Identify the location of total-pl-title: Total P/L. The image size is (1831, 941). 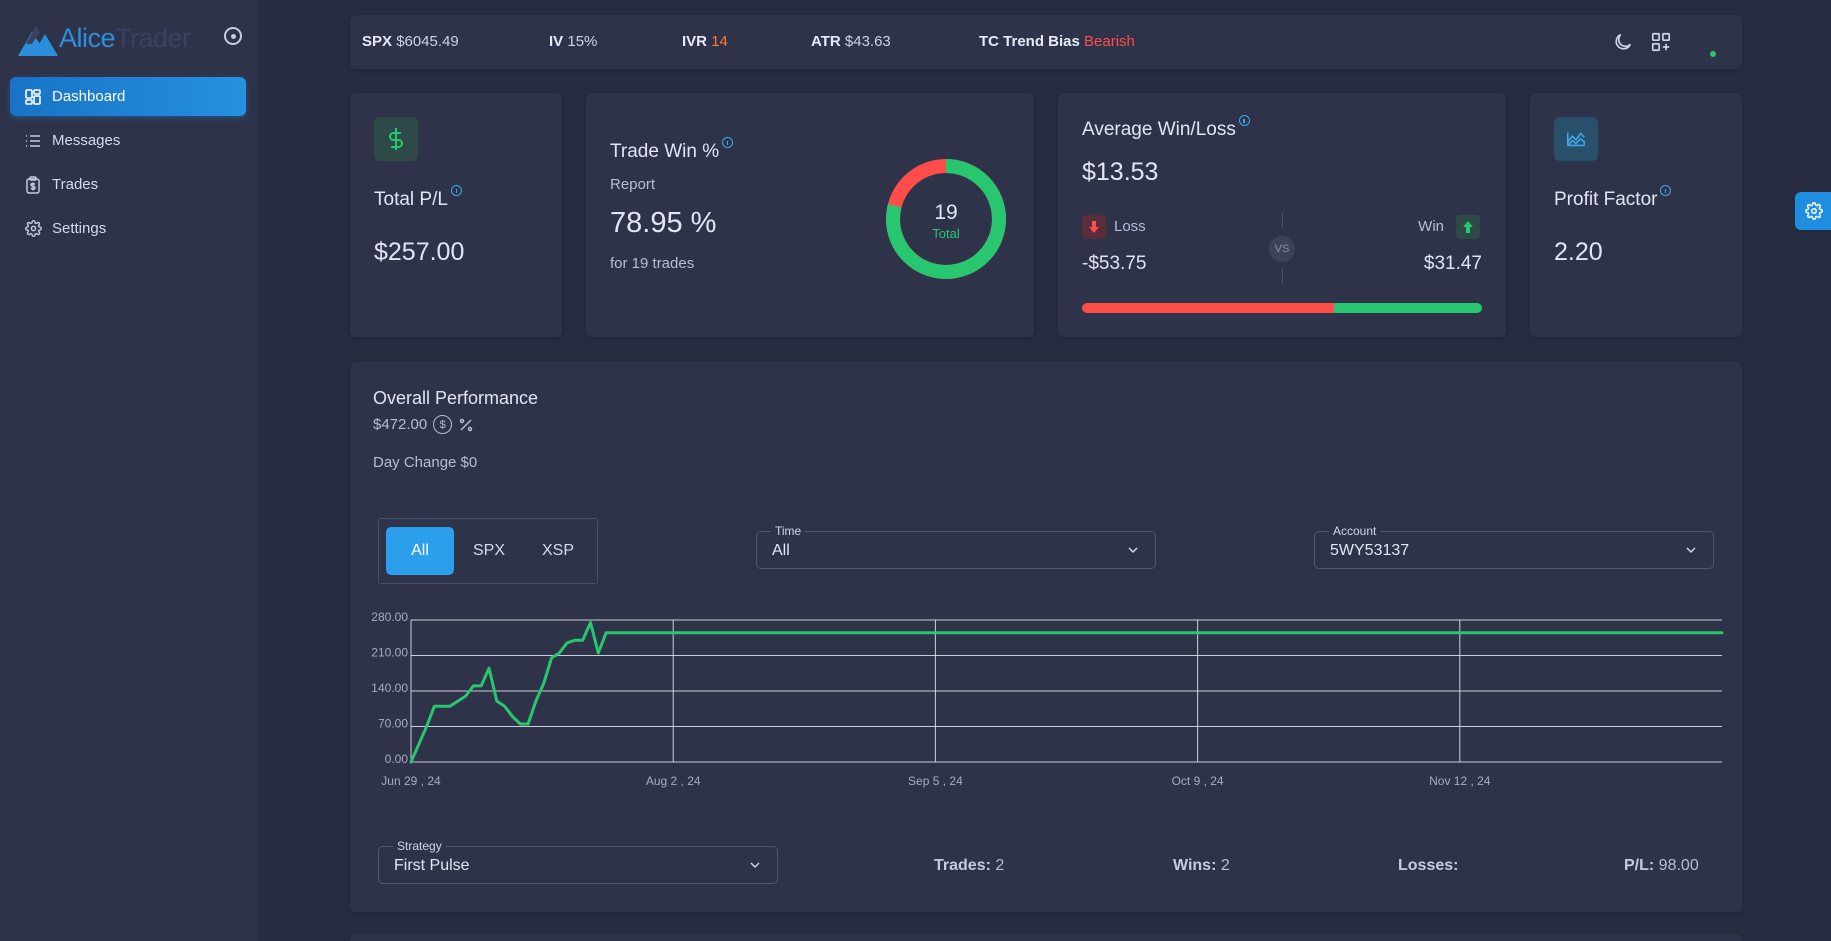
(418, 198).